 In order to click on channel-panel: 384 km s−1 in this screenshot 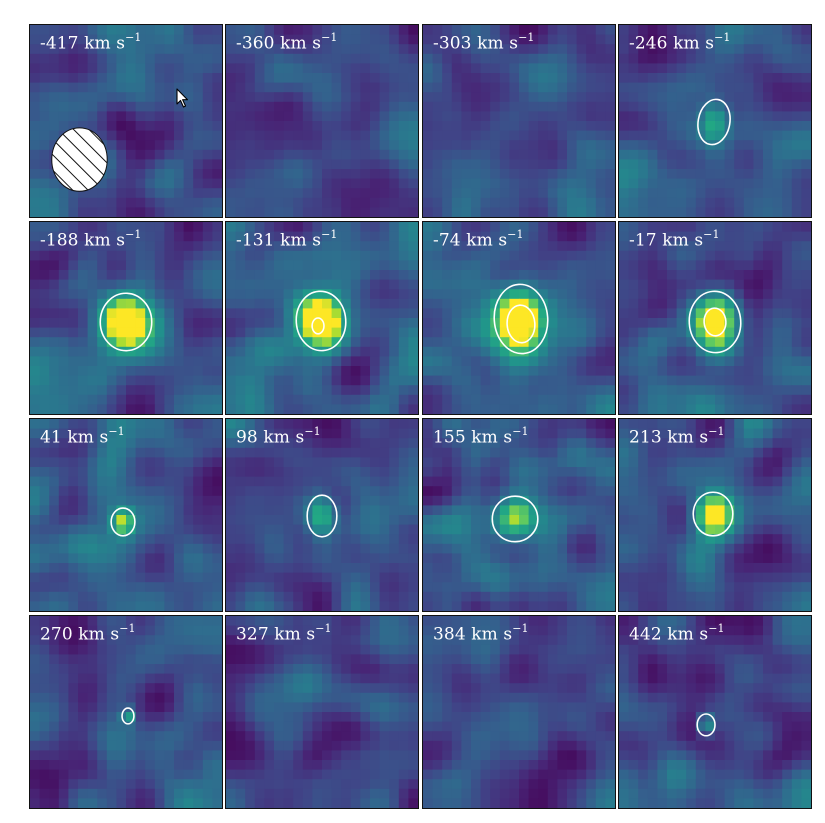, I will do `click(519, 712)`.